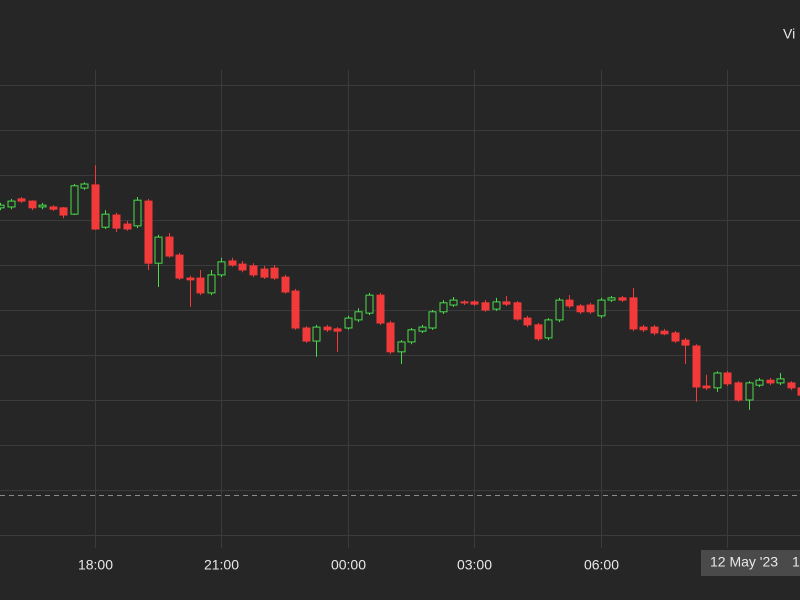  I want to click on x-tick-label: 18:00, so click(95, 565).